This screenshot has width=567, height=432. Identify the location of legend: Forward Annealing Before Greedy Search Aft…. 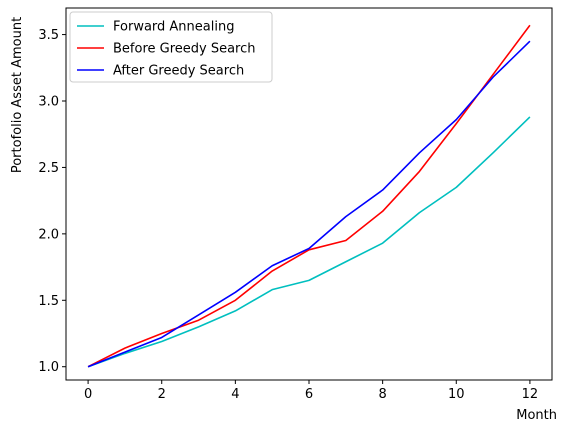
(171, 47).